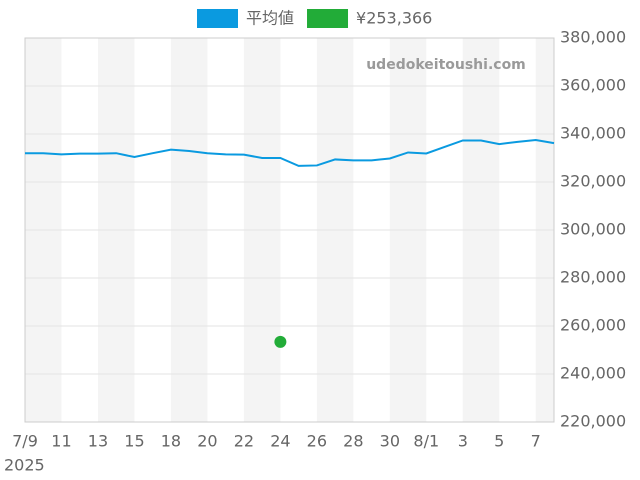 Image resolution: width=640 pixels, height=480 pixels. What do you see at coordinates (25, 441) in the screenshot?
I see `x-tick-label: 7/9` at bounding box center [25, 441].